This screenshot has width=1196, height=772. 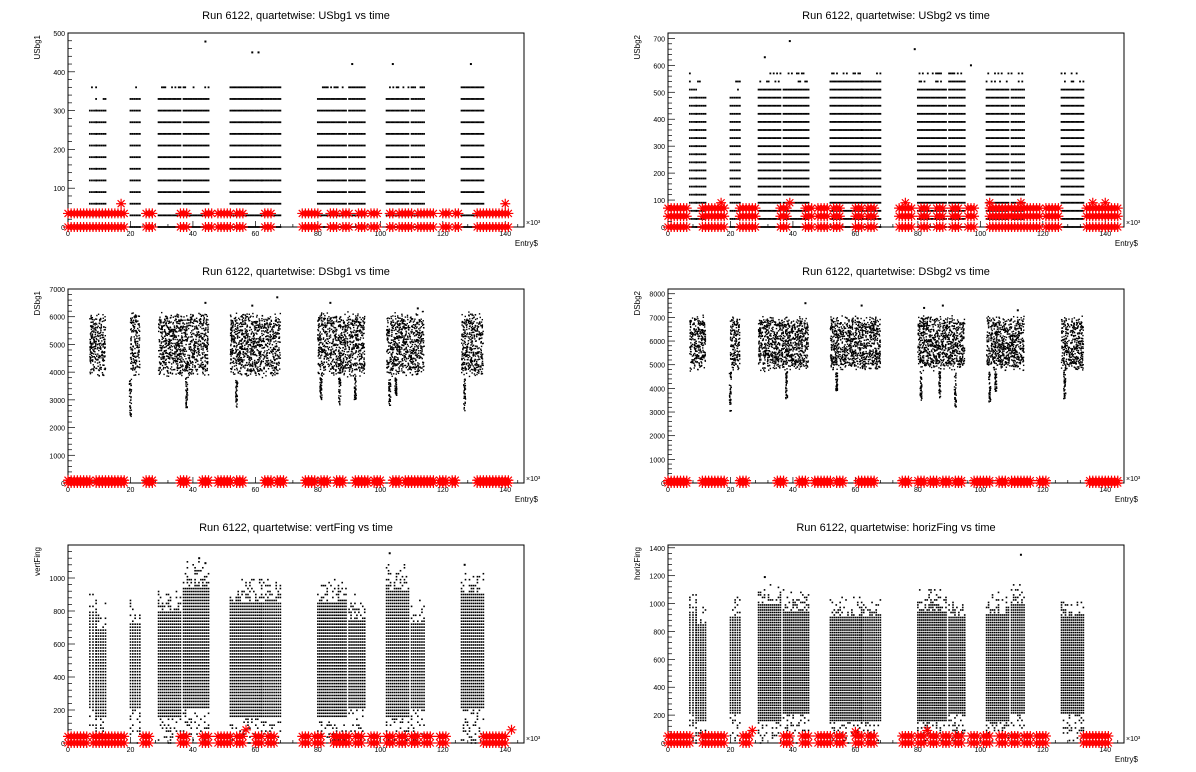 I want to click on red-marker, so click(x=317, y=227).